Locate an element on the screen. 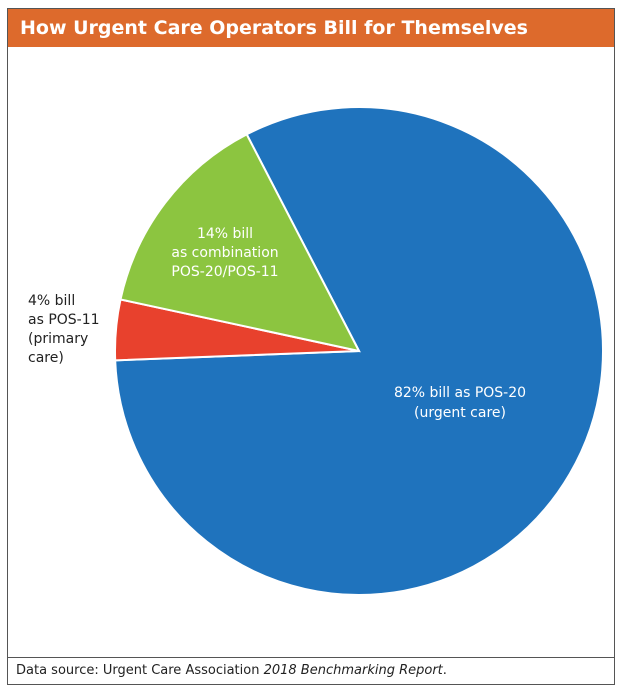 The height and width of the screenshot is (694, 624). source-text: Data source: Urgent Care Association is located at coordinates (140, 670).